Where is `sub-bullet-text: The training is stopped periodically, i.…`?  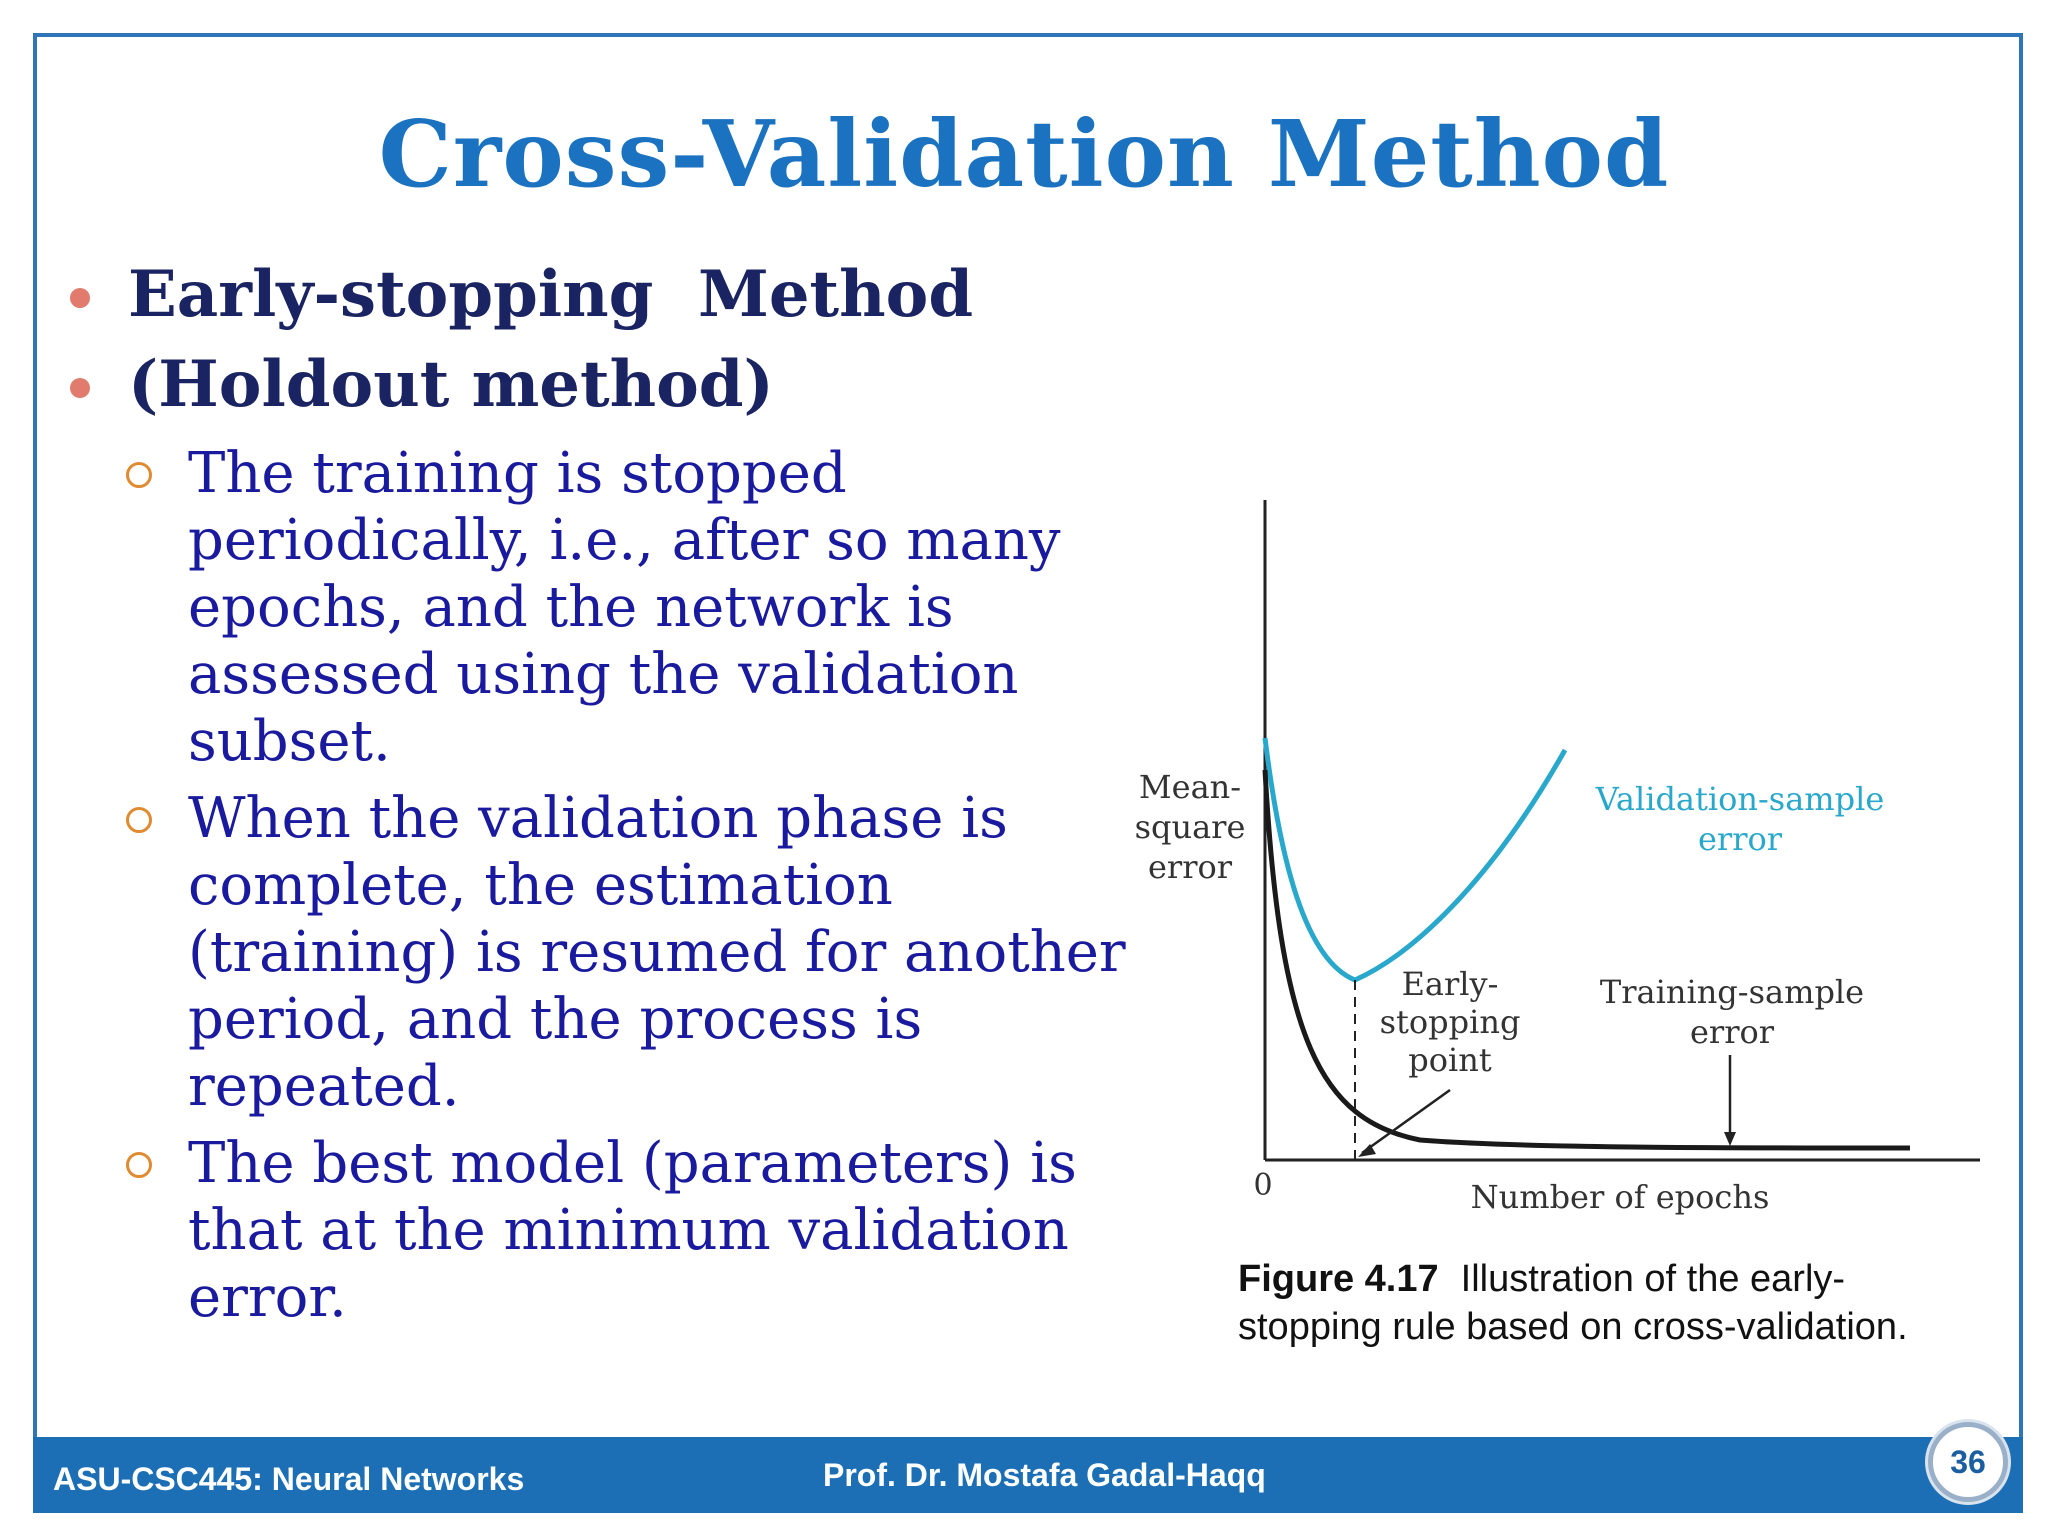 sub-bullet-text: The training is stopped periodically, i.… is located at coordinates (624, 607).